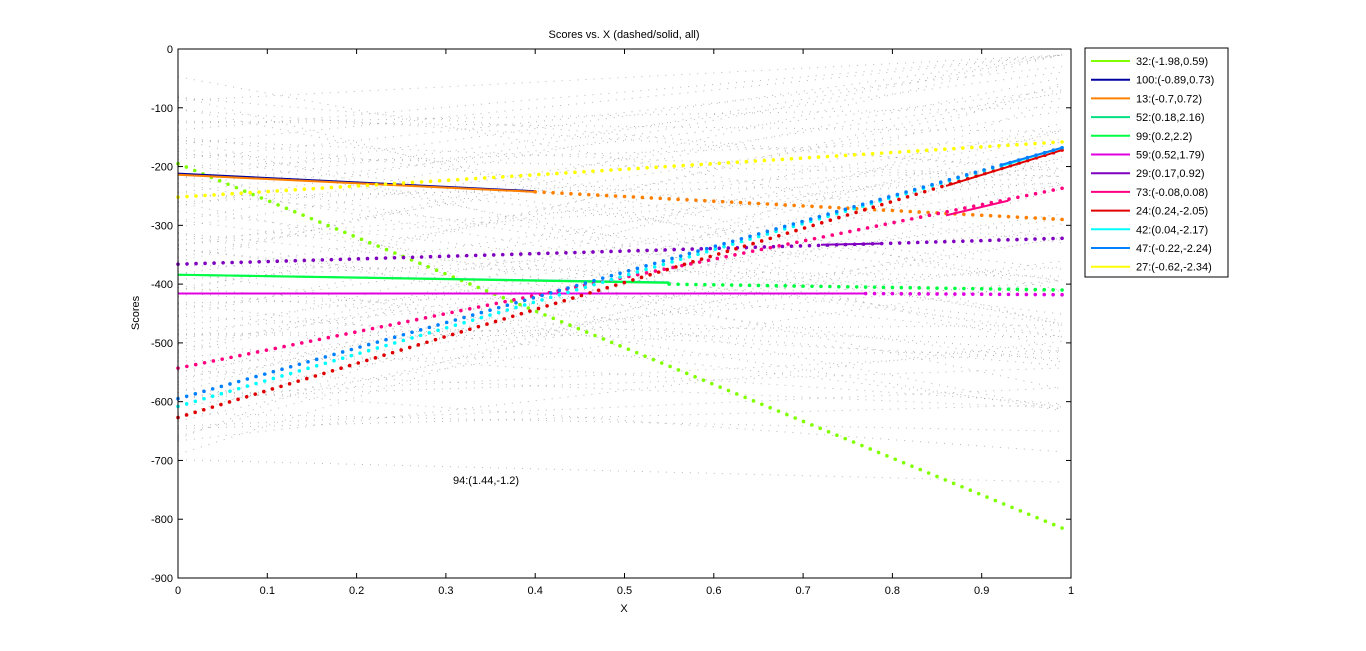 This screenshot has height=651, width=1366. I want to click on series-11-dotted, so click(620, 169).